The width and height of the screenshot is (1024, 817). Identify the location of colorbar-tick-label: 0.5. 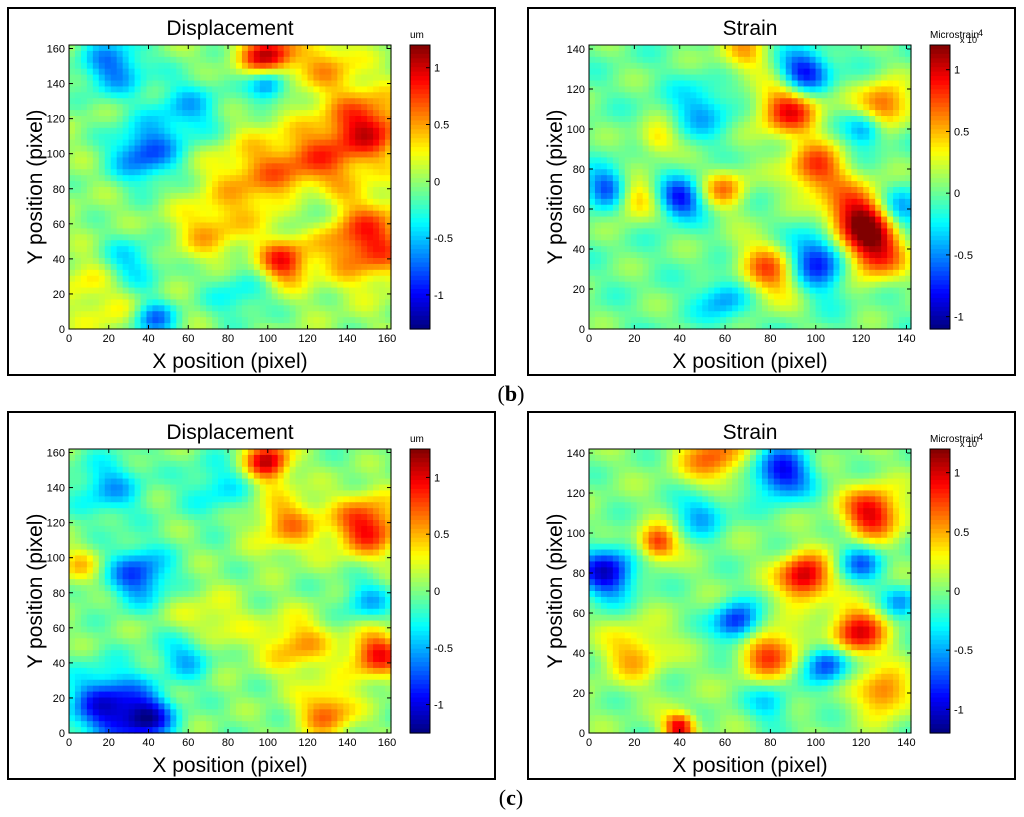
(441, 126).